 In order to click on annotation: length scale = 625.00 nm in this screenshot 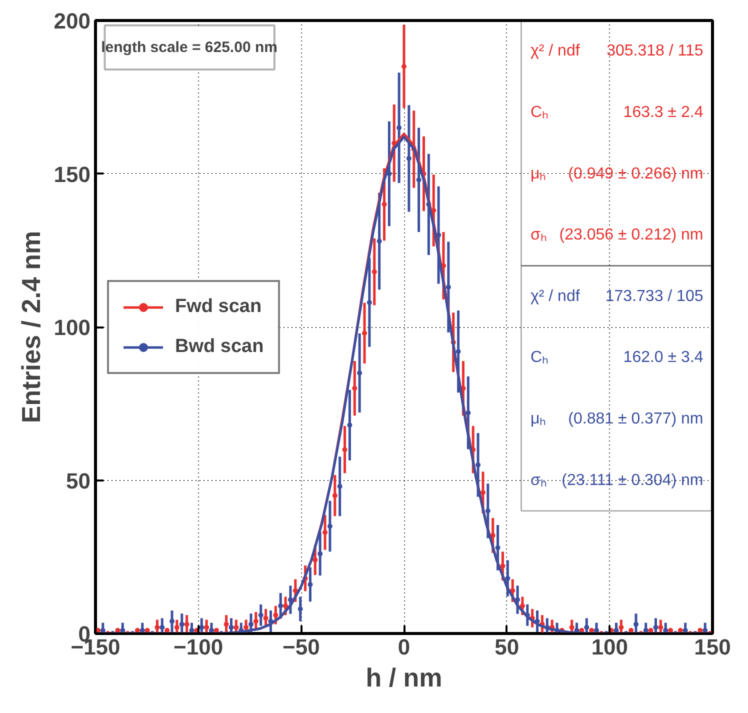, I will do `click(189, 47)`.